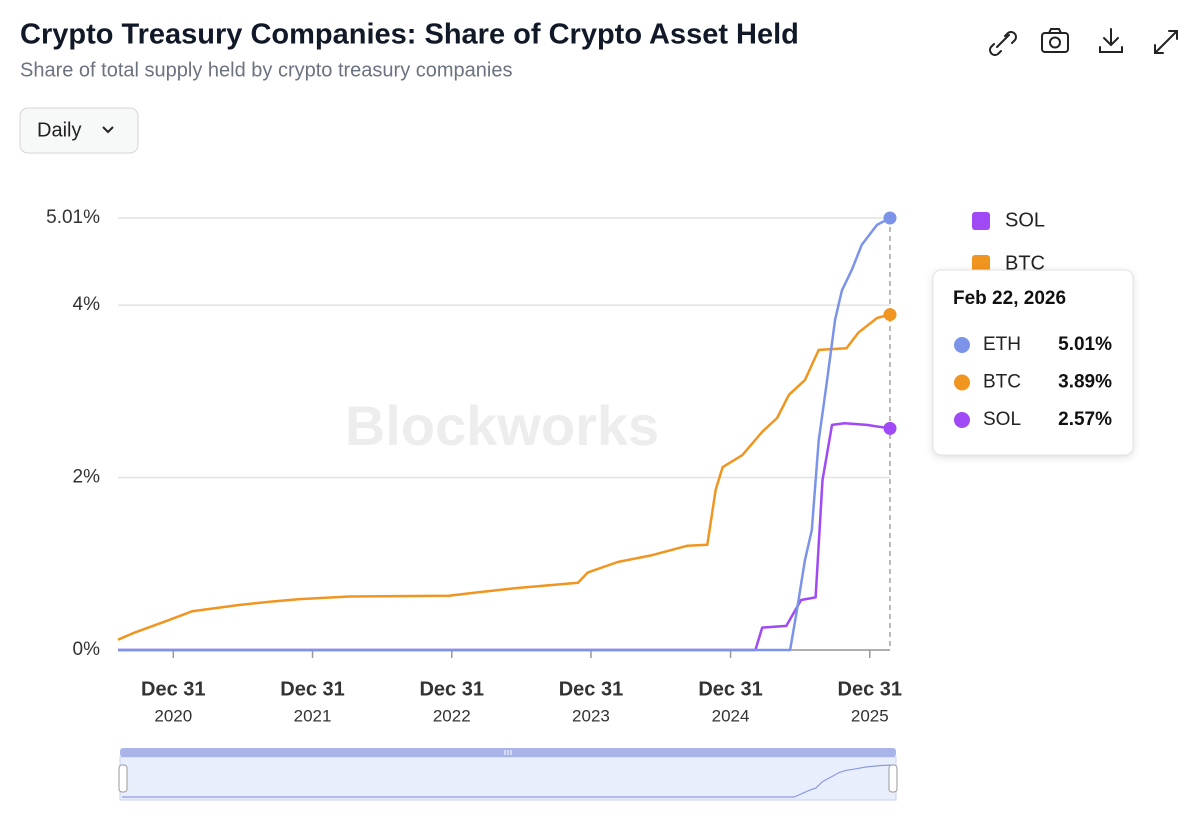 The image size is (1200, 822). I want to click on navigator-line, so click(508, 781).